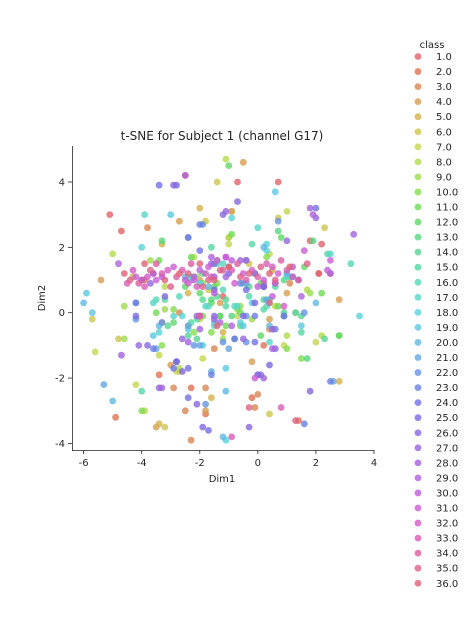 This screenshot has width=467, height=630. Describe the element at coordinates (447, 509) in the screenshot. I see `legend-entry-label: 31.0` at that location.